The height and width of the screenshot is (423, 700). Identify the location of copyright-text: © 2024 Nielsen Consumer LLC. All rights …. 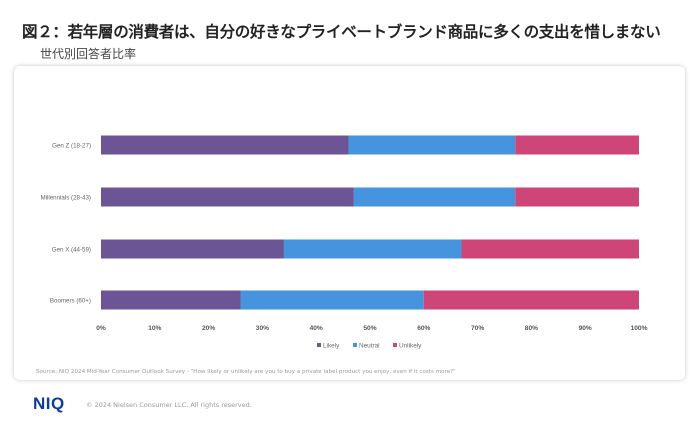
(169, 405).